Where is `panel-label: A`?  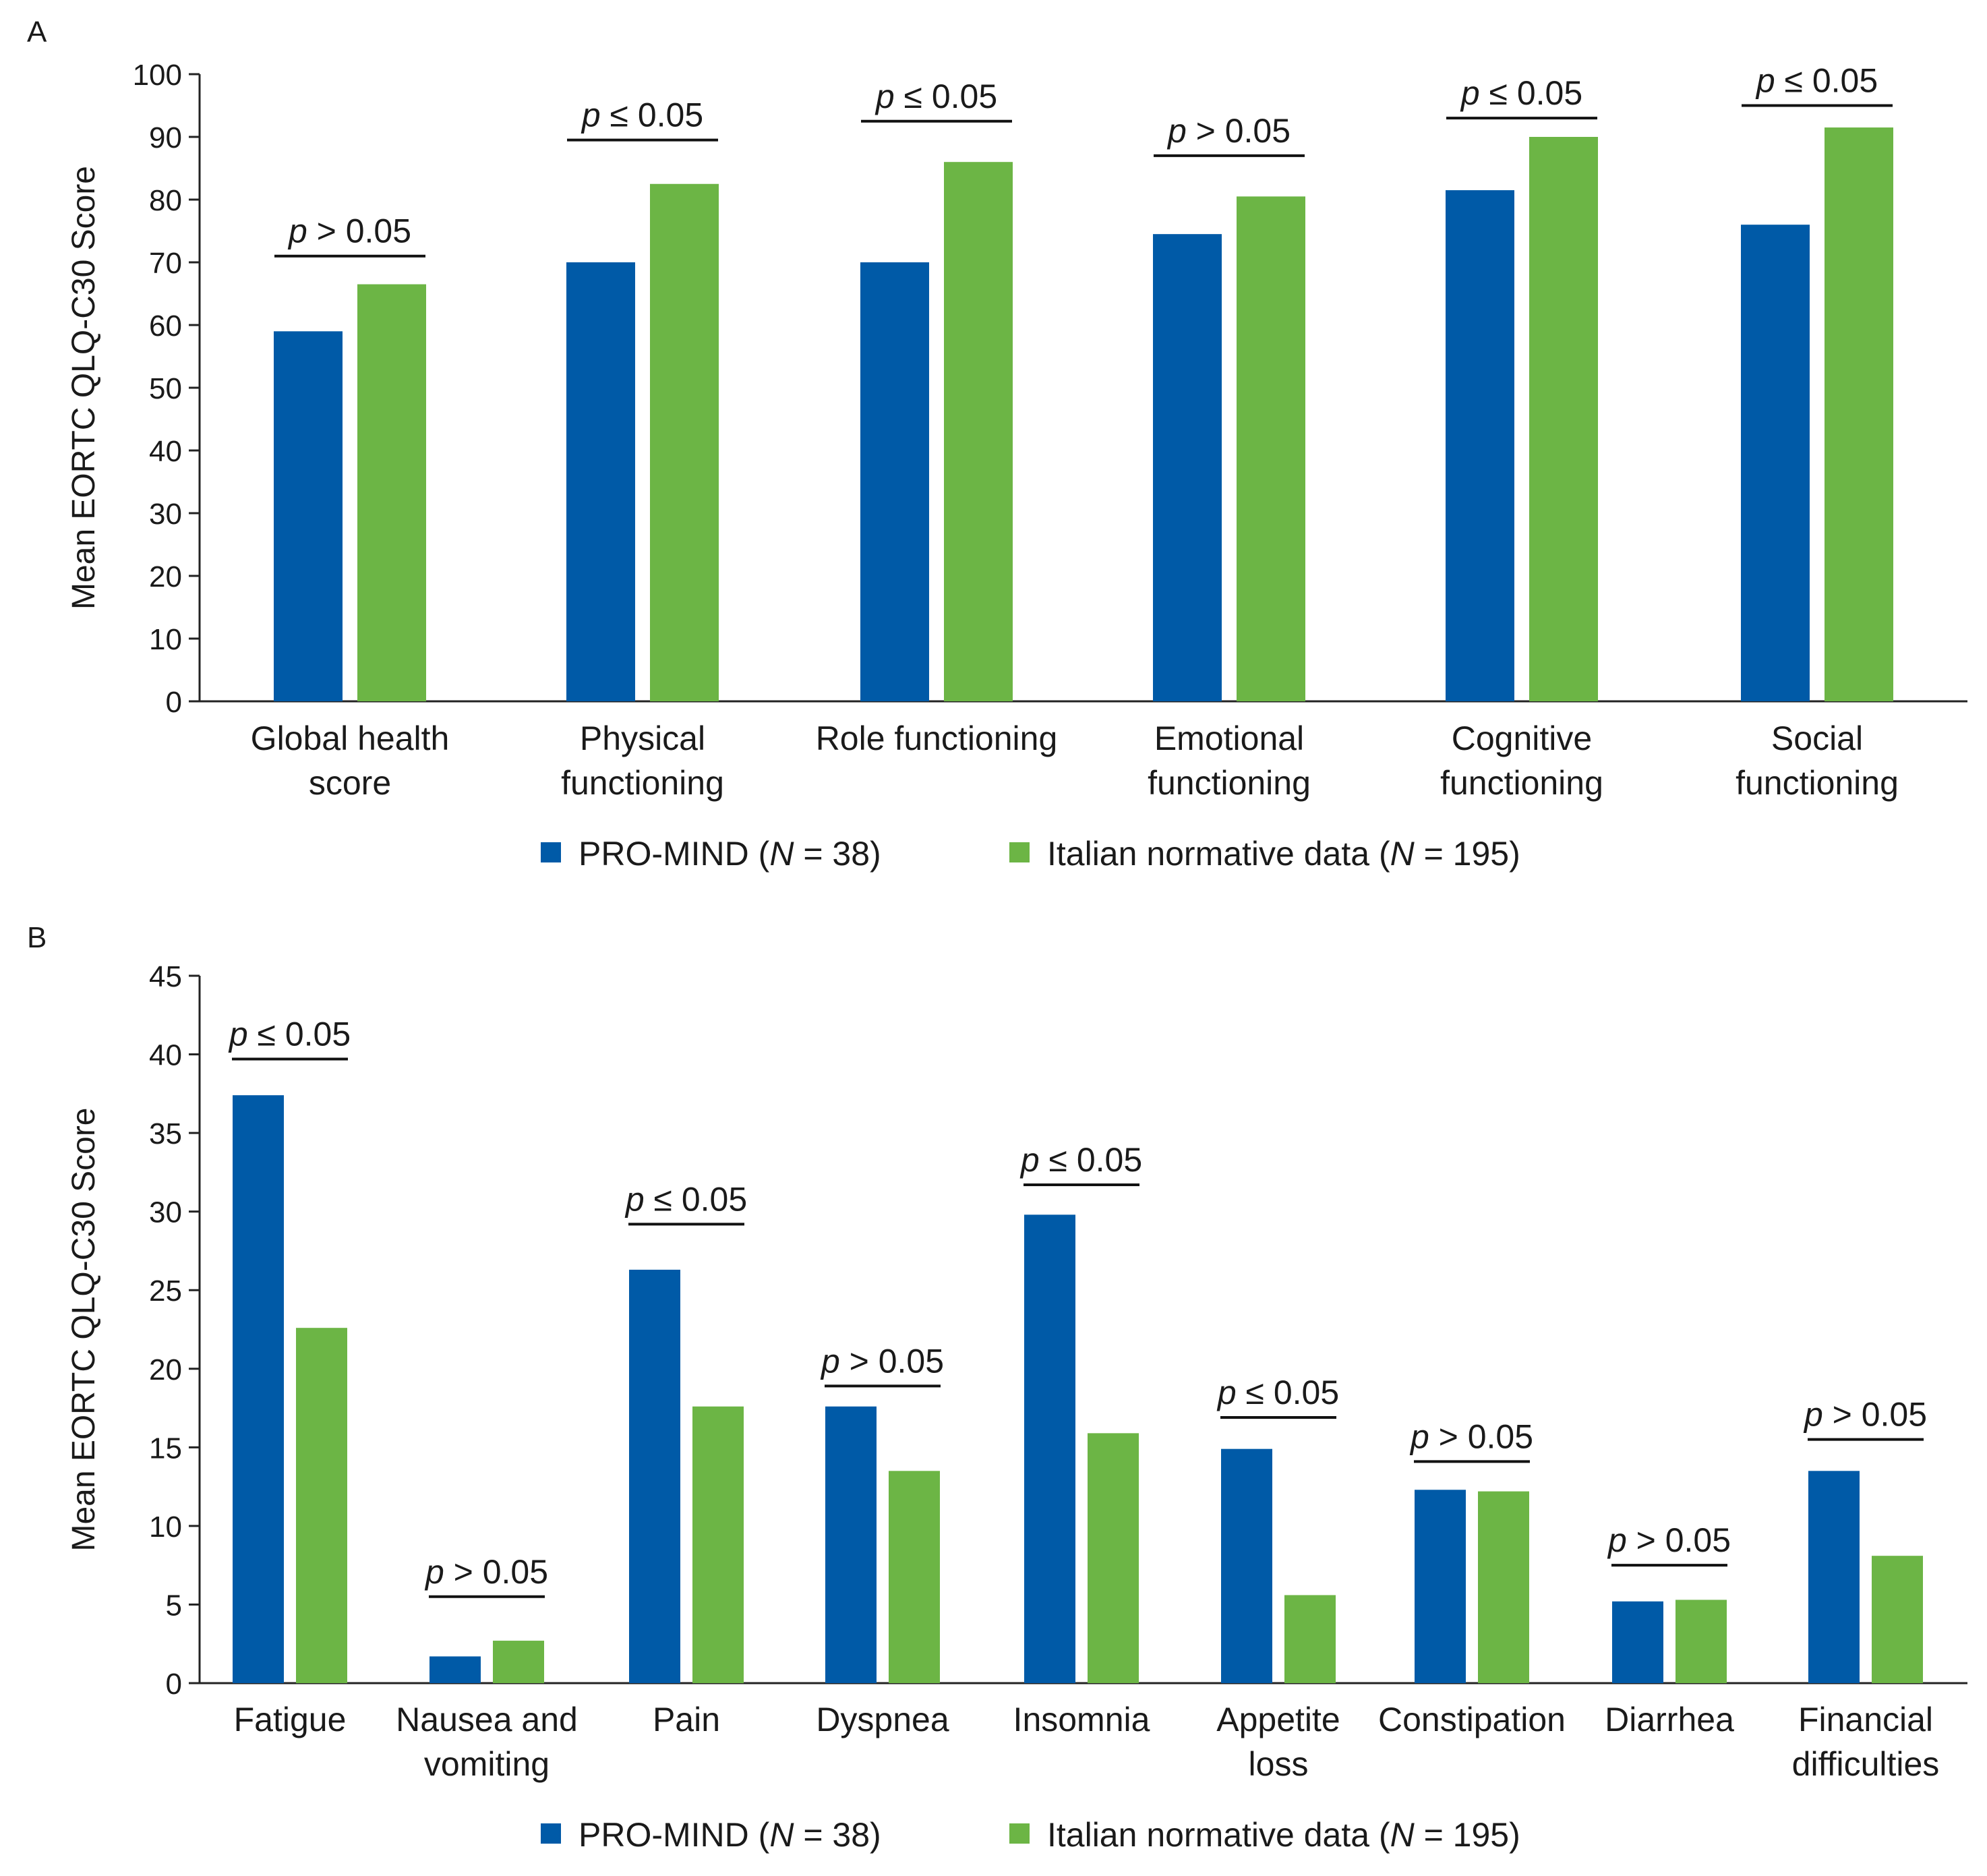 panel-label: A is located at coordinates (37, 32).